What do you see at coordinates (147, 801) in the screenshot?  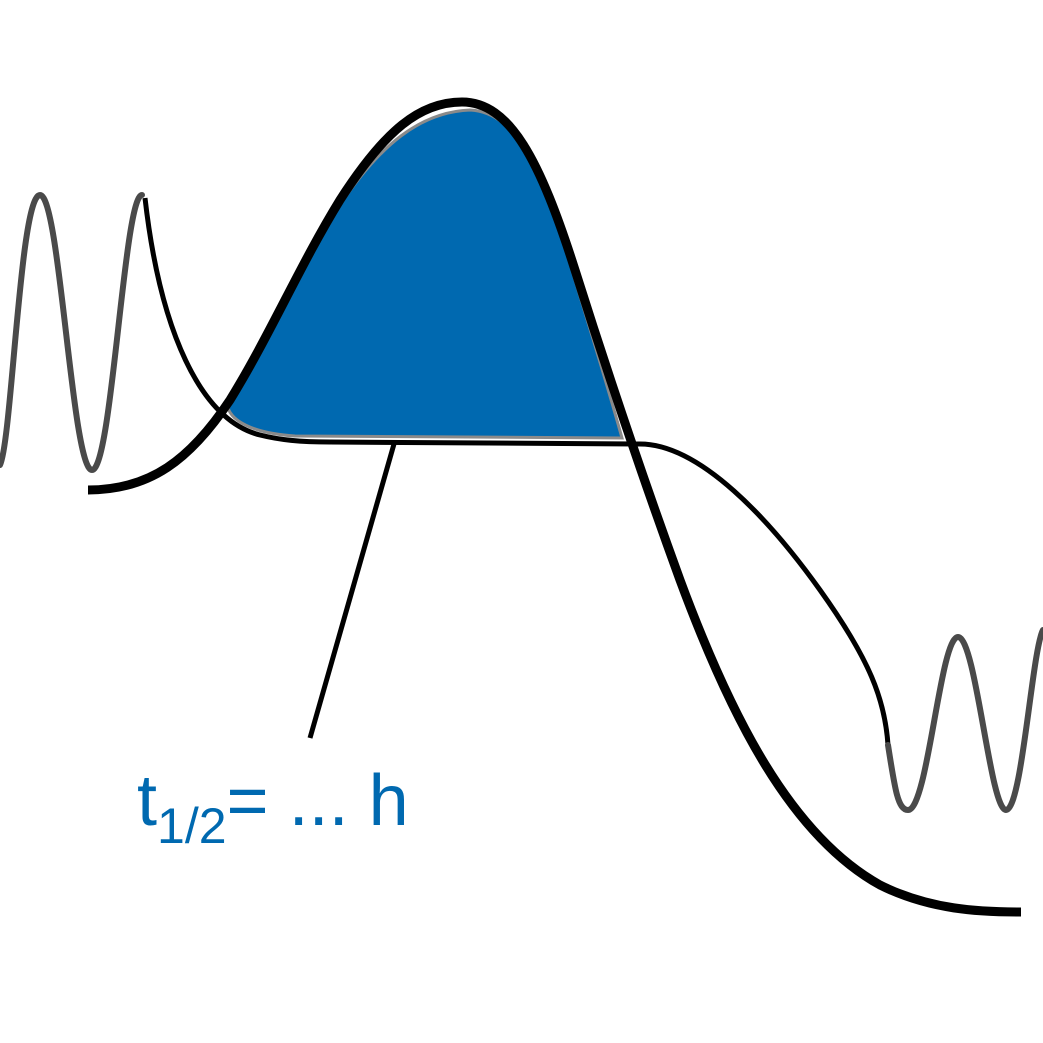 I see `label-t: t` at bounding box center [147, 801].